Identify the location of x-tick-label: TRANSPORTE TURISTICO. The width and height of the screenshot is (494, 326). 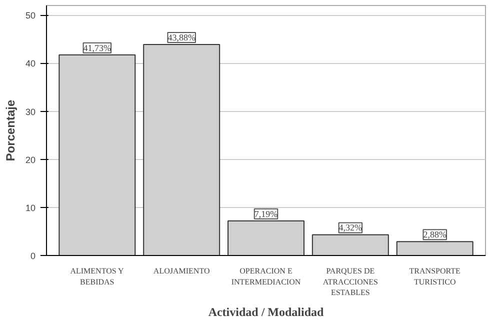
(434, 276).